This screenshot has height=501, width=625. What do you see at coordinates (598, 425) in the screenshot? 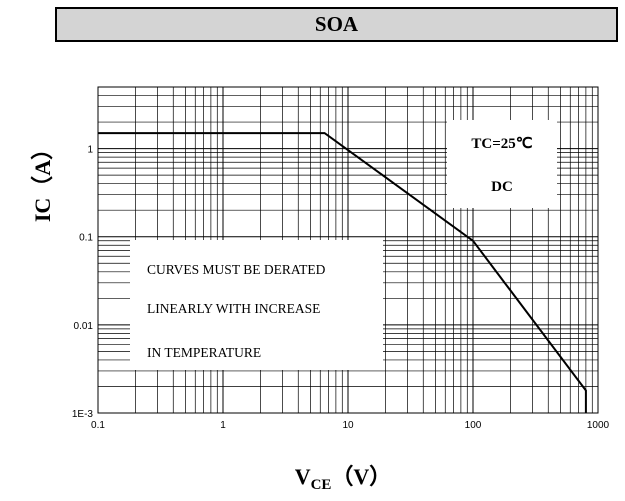
I see `x-tick-label: 1000` at bounding box center [598, 425].